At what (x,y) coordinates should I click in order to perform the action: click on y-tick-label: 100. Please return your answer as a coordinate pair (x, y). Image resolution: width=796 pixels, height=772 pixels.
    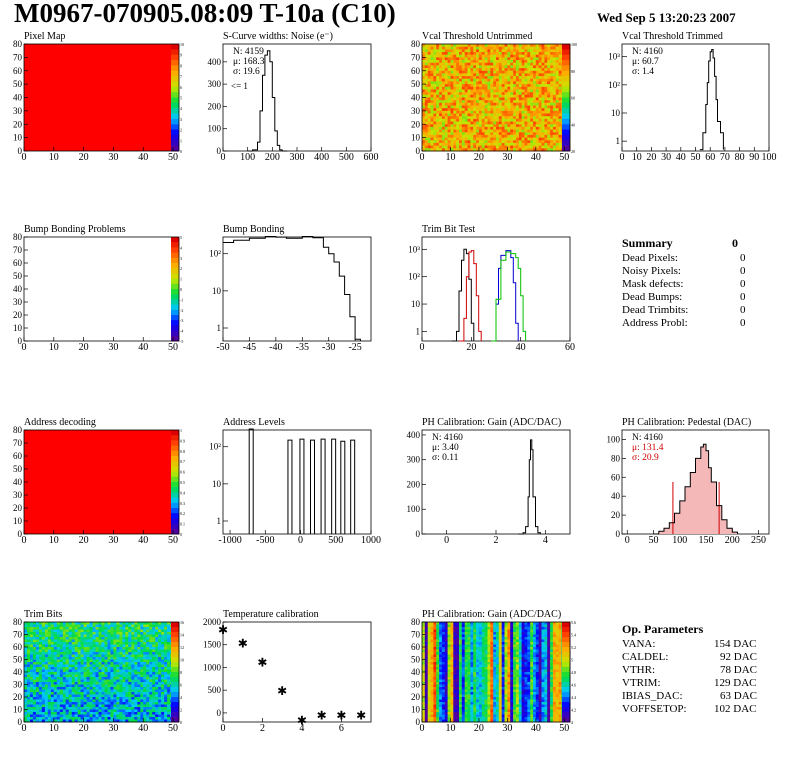
    Looking at the image, I should click on (414, 509).